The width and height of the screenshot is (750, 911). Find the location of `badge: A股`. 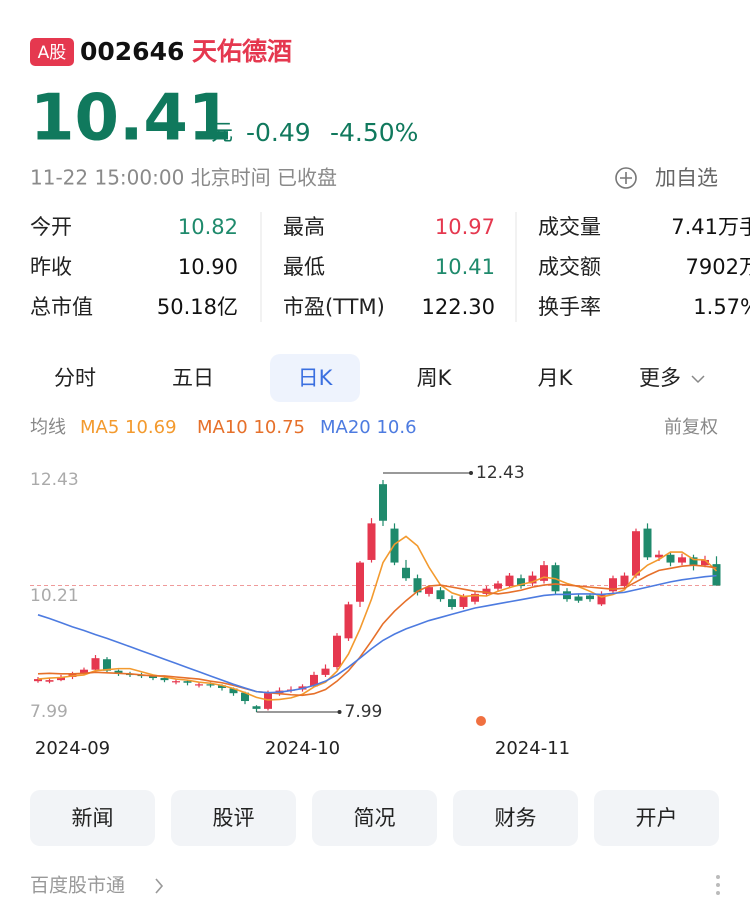

badge: A股 is located at coordinates (52, 53).